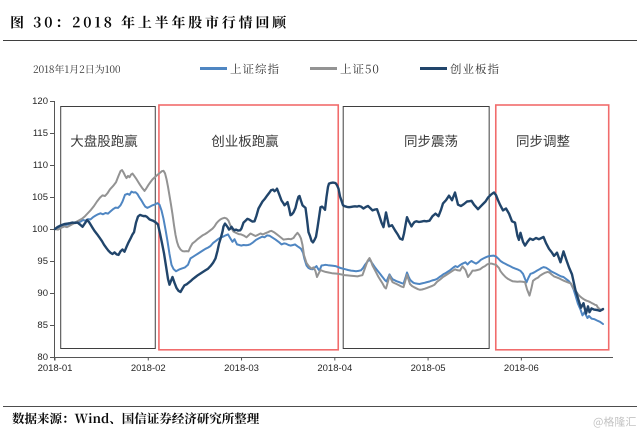 Image resolution: width=640 pixels, height=432 pixels. What do you see at coordinates (320, 406) in the screenshot?
I see `footer-rule` at bounding box center [320, 406].